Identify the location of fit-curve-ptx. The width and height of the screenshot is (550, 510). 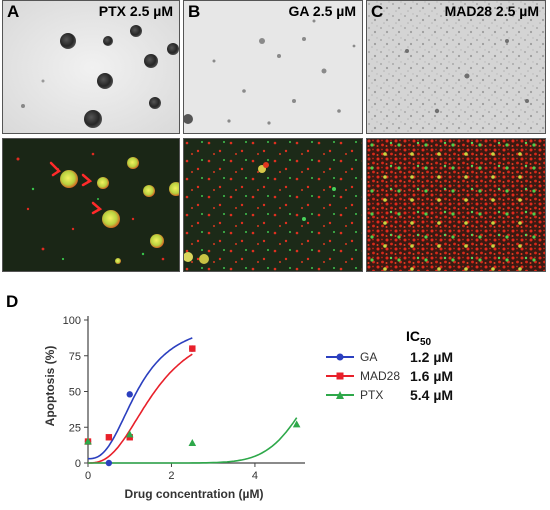
(193, 440).